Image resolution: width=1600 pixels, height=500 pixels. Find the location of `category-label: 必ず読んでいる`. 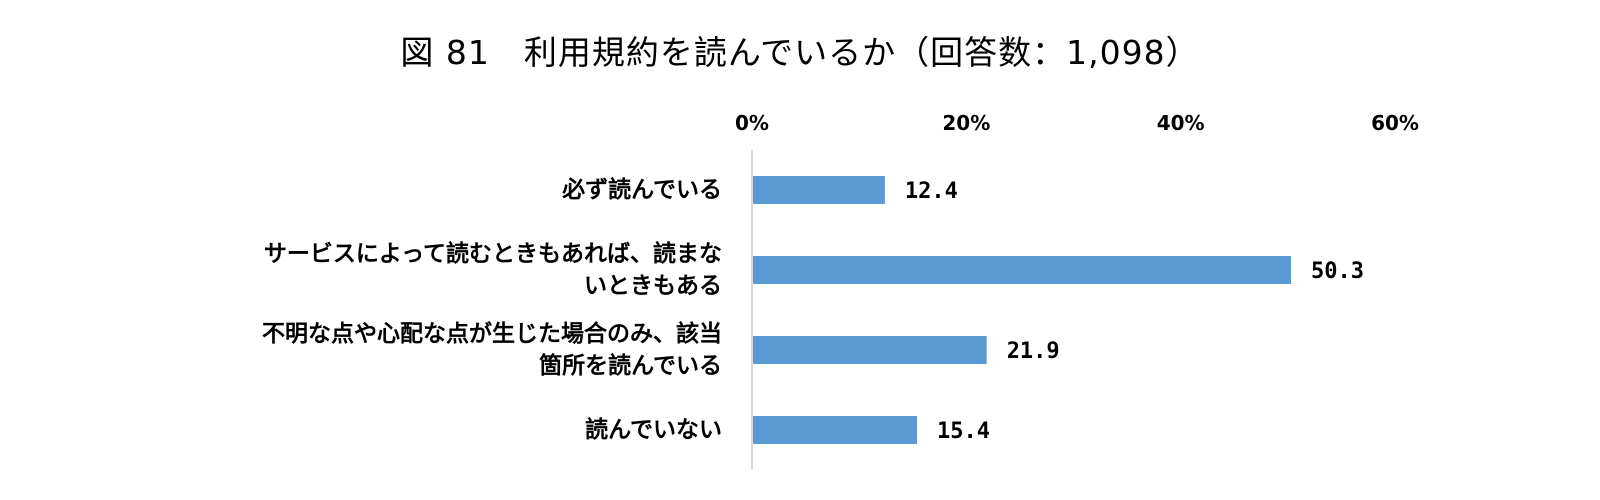

category-label: 必ず読んでいる is located at coordinates (422, 190).